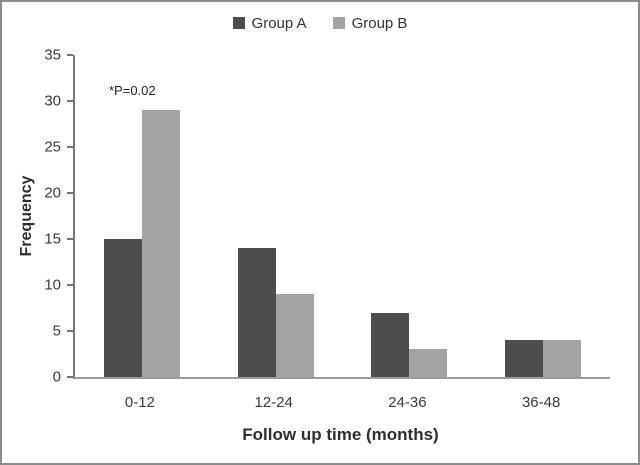 The image size is (640, 465). Describe the element at coordinates (541, 402) in the screenshot. I see `x-axis-tick-label: 36-48` at that location.